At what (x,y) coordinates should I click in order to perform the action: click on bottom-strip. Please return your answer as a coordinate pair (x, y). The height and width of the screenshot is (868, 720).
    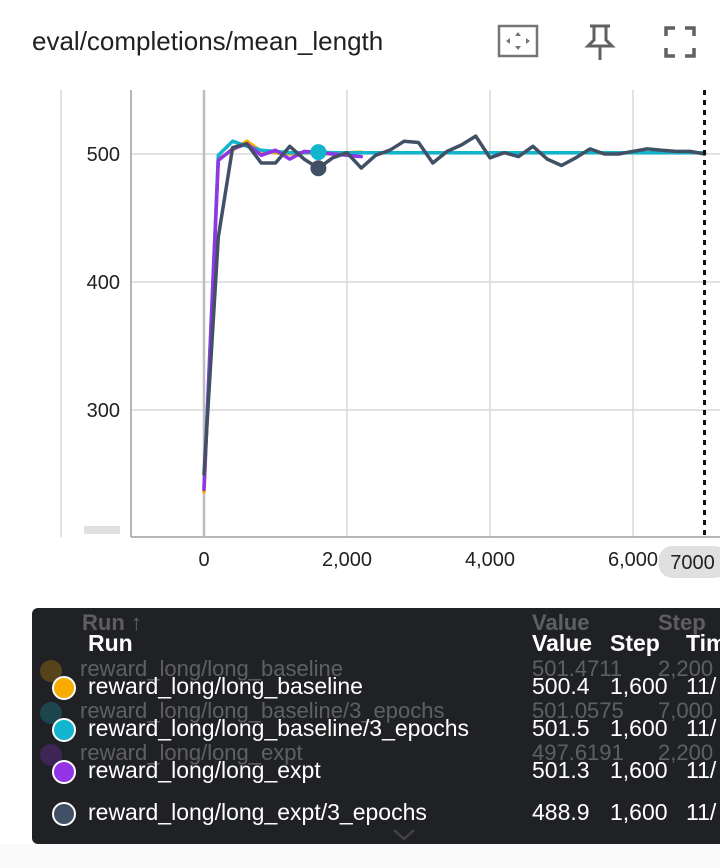
    Looking at the image, I should click on (360, 856).